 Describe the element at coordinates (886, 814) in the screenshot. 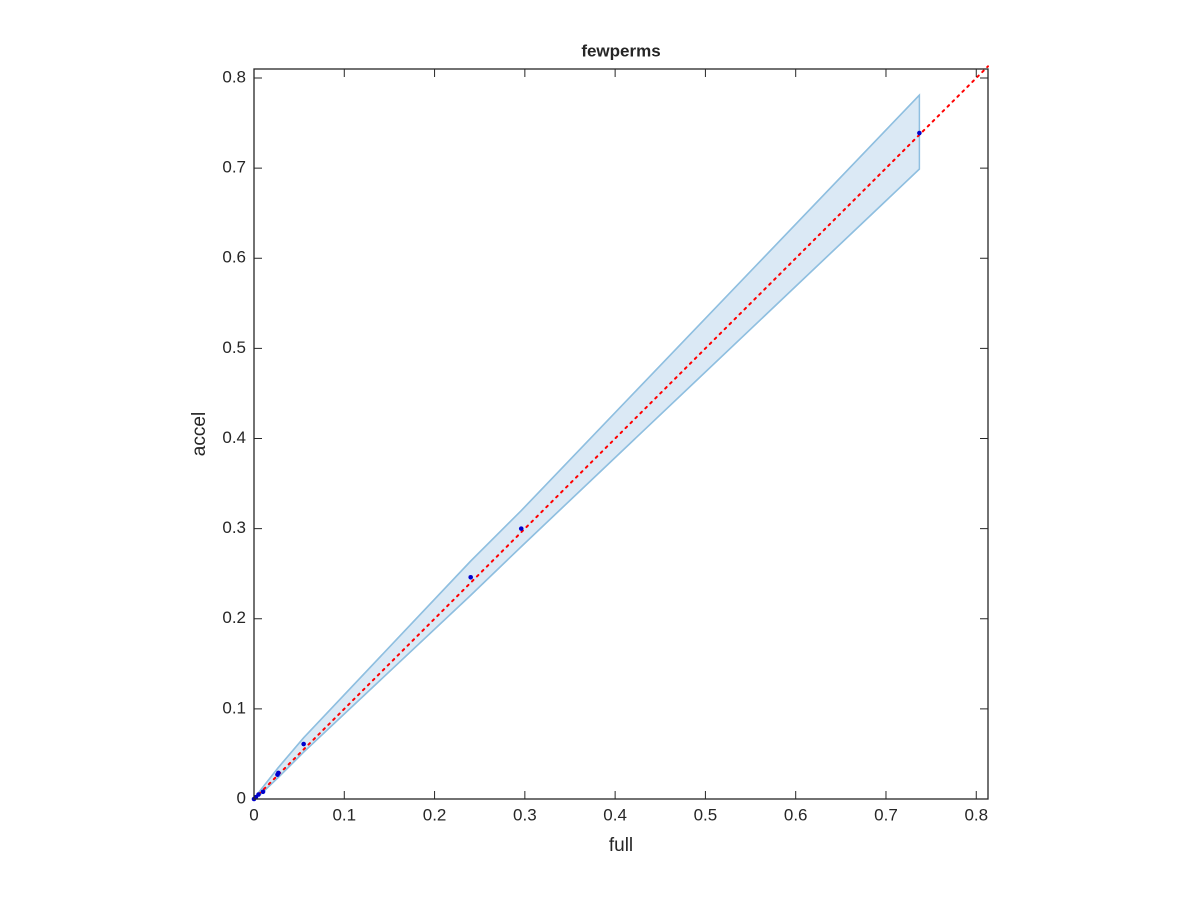

I see `x-tick-label: 0.7` at that location.